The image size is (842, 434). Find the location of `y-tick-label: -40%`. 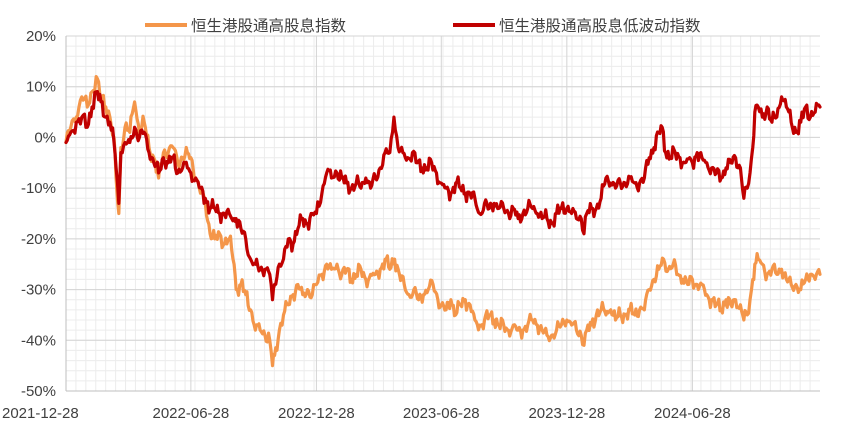

y-tick-label: -40% is located at coordinates (38, 340).